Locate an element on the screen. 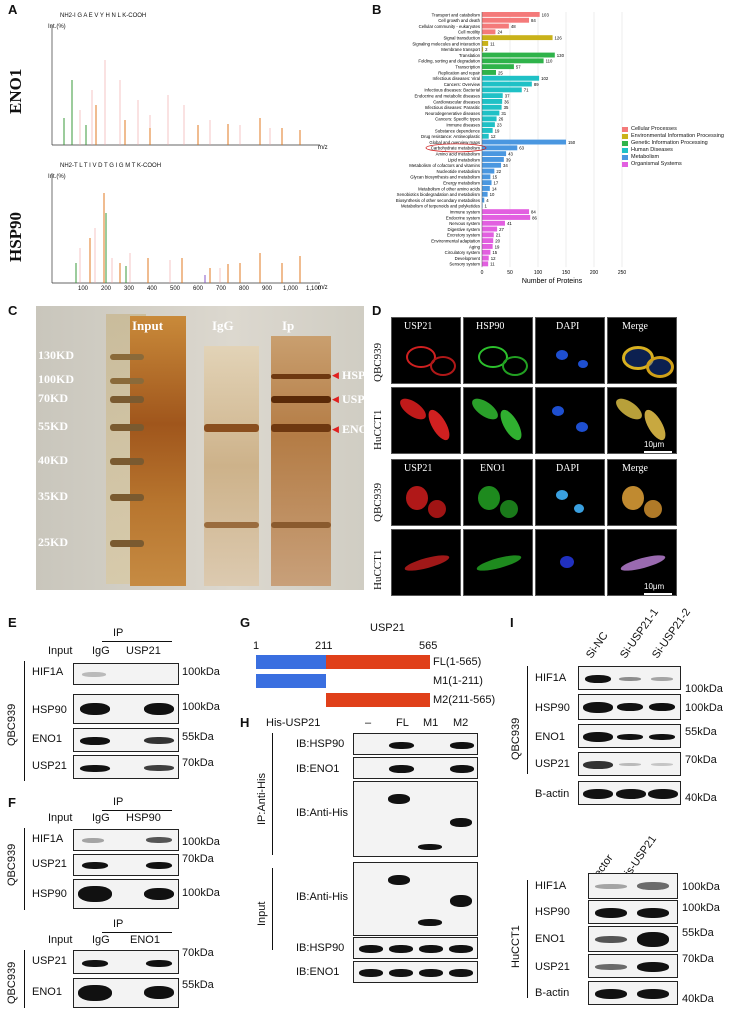 The height and width of the screenshot is (1013, 738). x-tick: 400 is located at coordinates (152, 289).